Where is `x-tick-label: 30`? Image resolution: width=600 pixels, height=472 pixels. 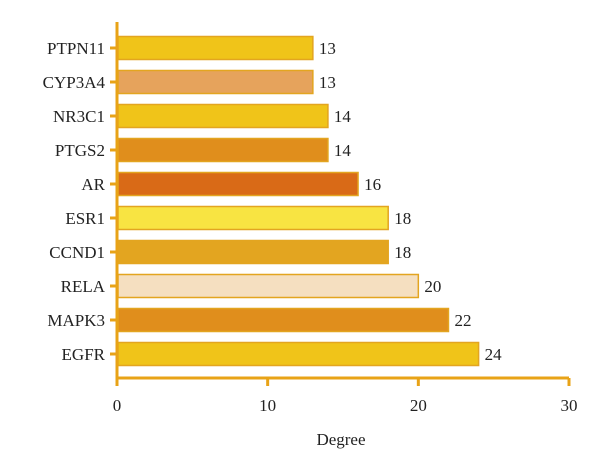 x-tick-label: 30 is located at coordinates (569, 405).